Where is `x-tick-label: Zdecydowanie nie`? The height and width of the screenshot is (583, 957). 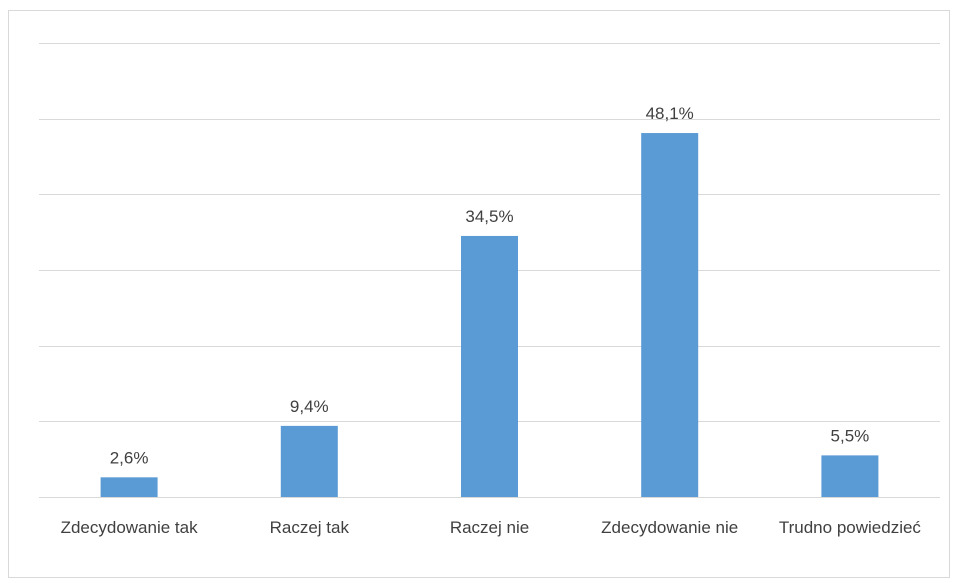
x-tick-label: Zdecydowanie nie is located at coordinates (669, 527).